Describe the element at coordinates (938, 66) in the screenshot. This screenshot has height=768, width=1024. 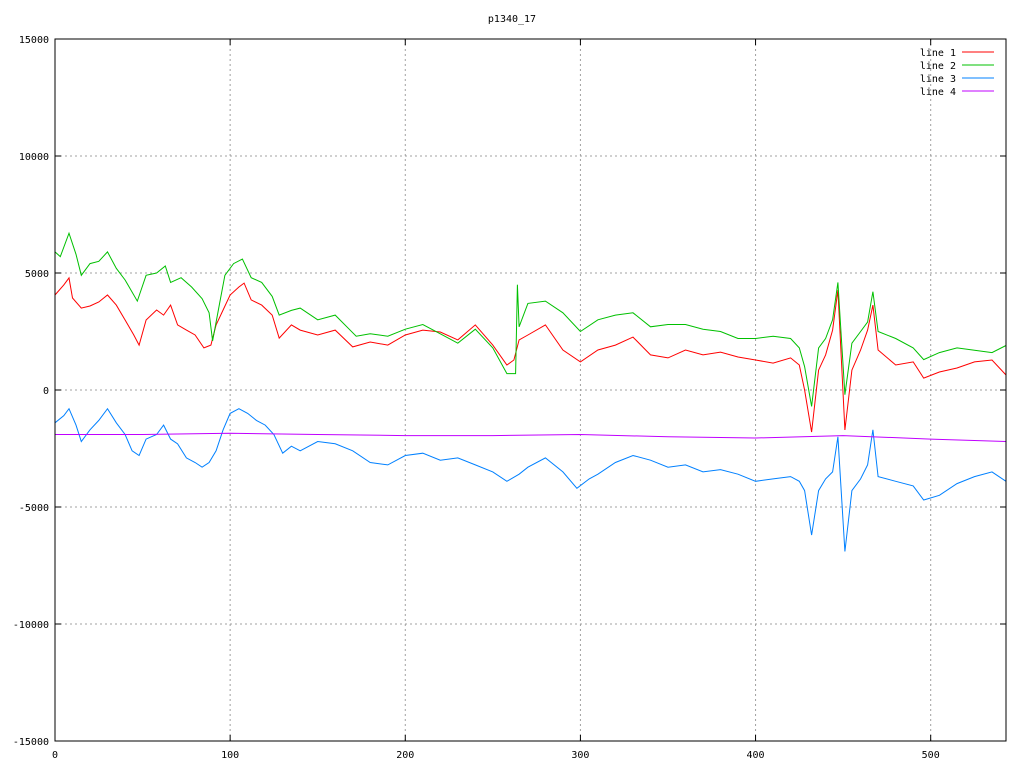
I see `legend-label: line 2` at that location.